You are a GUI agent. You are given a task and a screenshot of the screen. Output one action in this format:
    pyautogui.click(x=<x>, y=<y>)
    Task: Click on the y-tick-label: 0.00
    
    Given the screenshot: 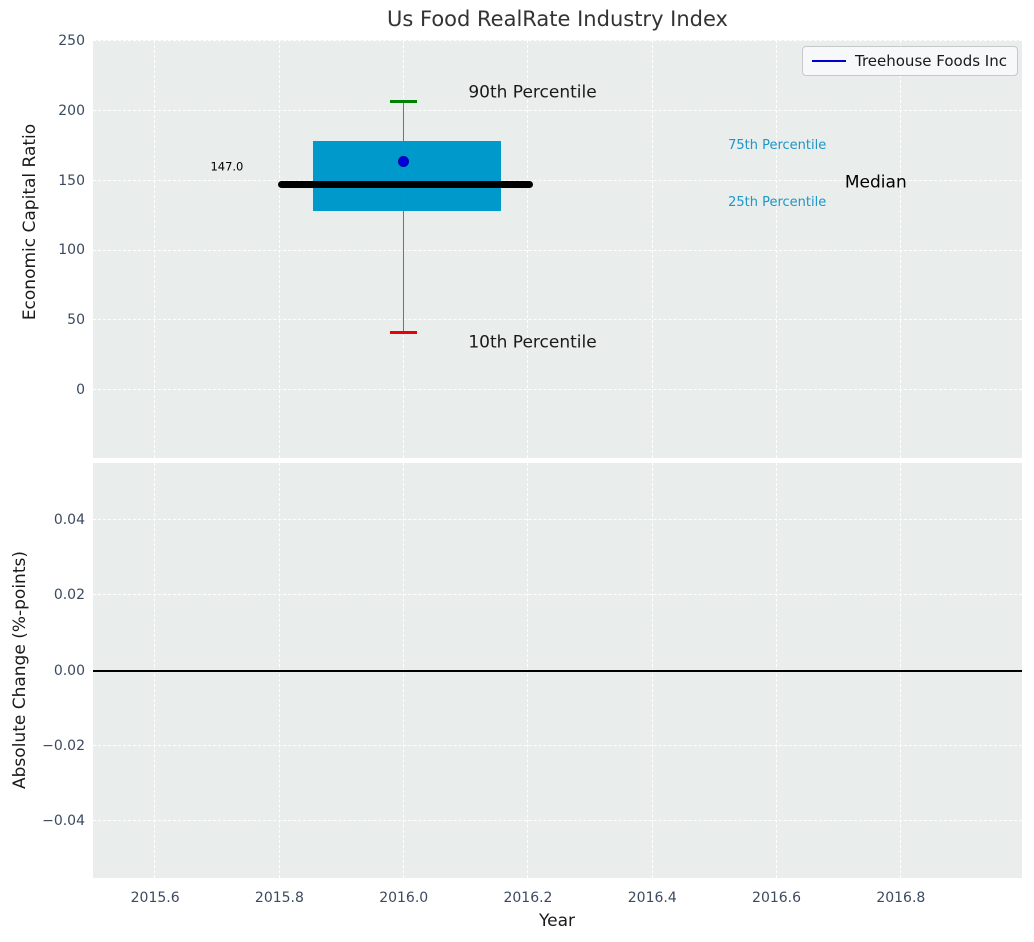 What is the action you would take?
    pyautogui.click(x=69, y=670)
    